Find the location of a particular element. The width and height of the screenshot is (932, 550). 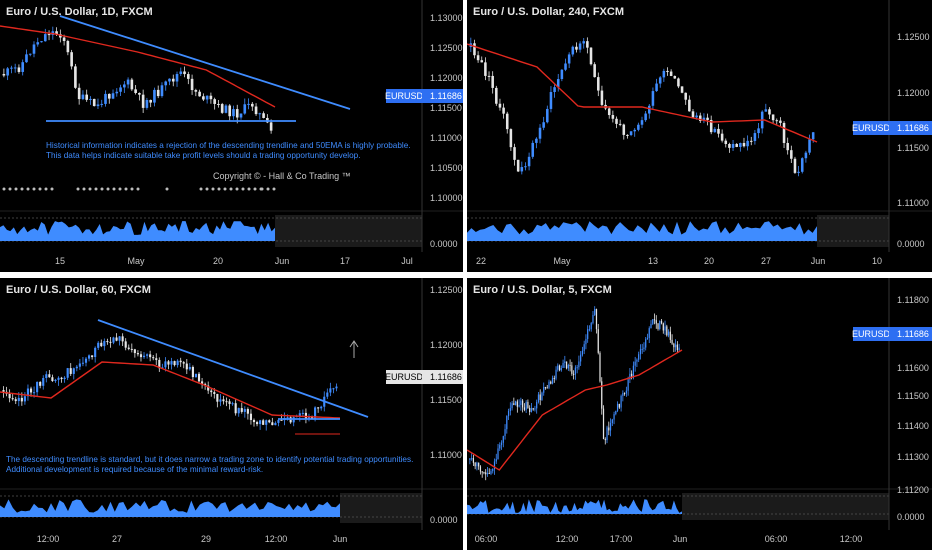

price-tag-value: 1.11686 is located at coordinates (446, 377).